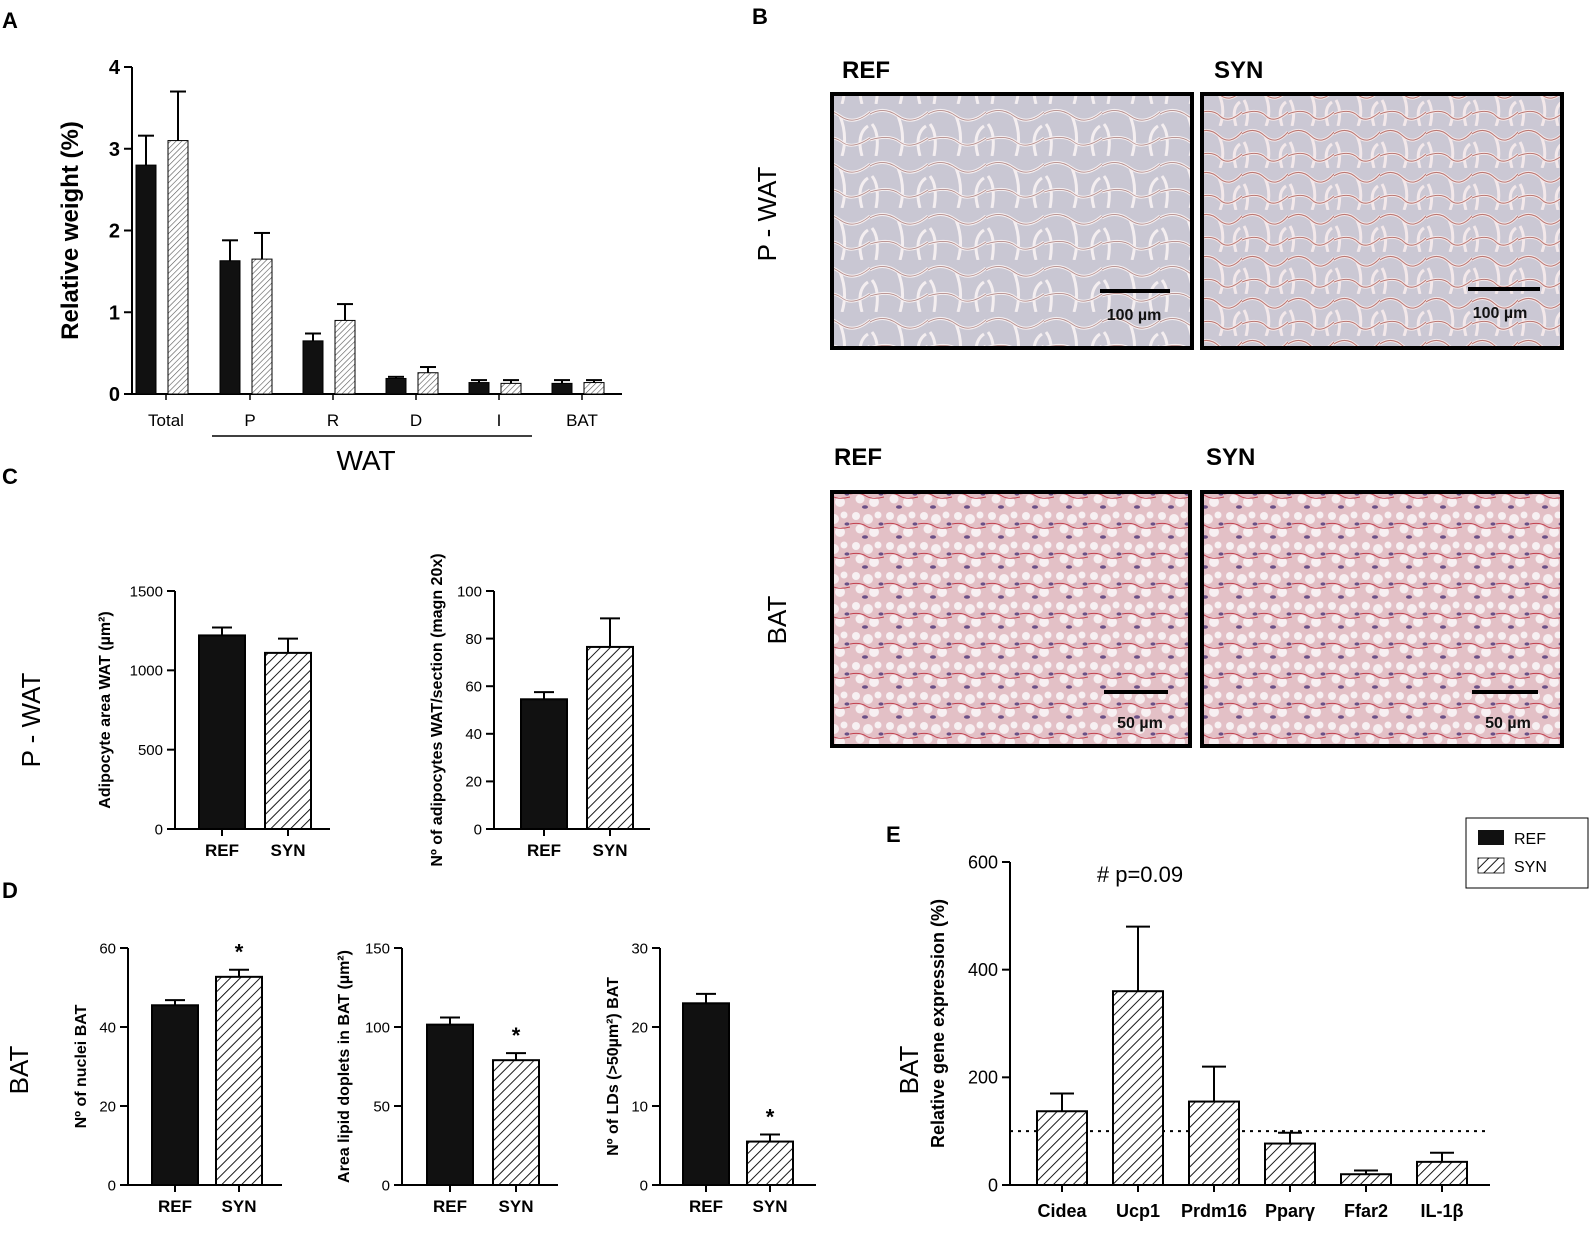  I want to click on x-tick-label: P, so click(249, 420).